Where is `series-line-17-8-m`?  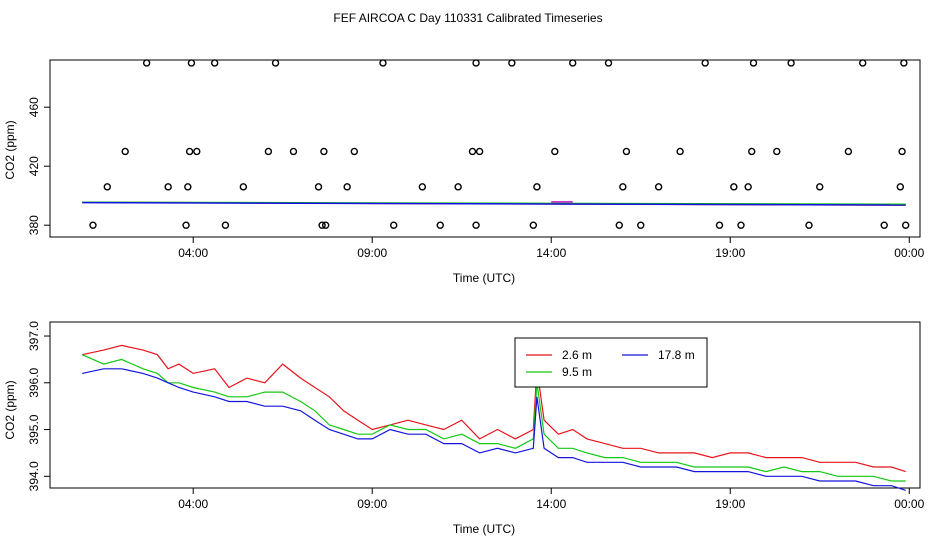 series-line-17-8-m is located at coordinates (494, 203).